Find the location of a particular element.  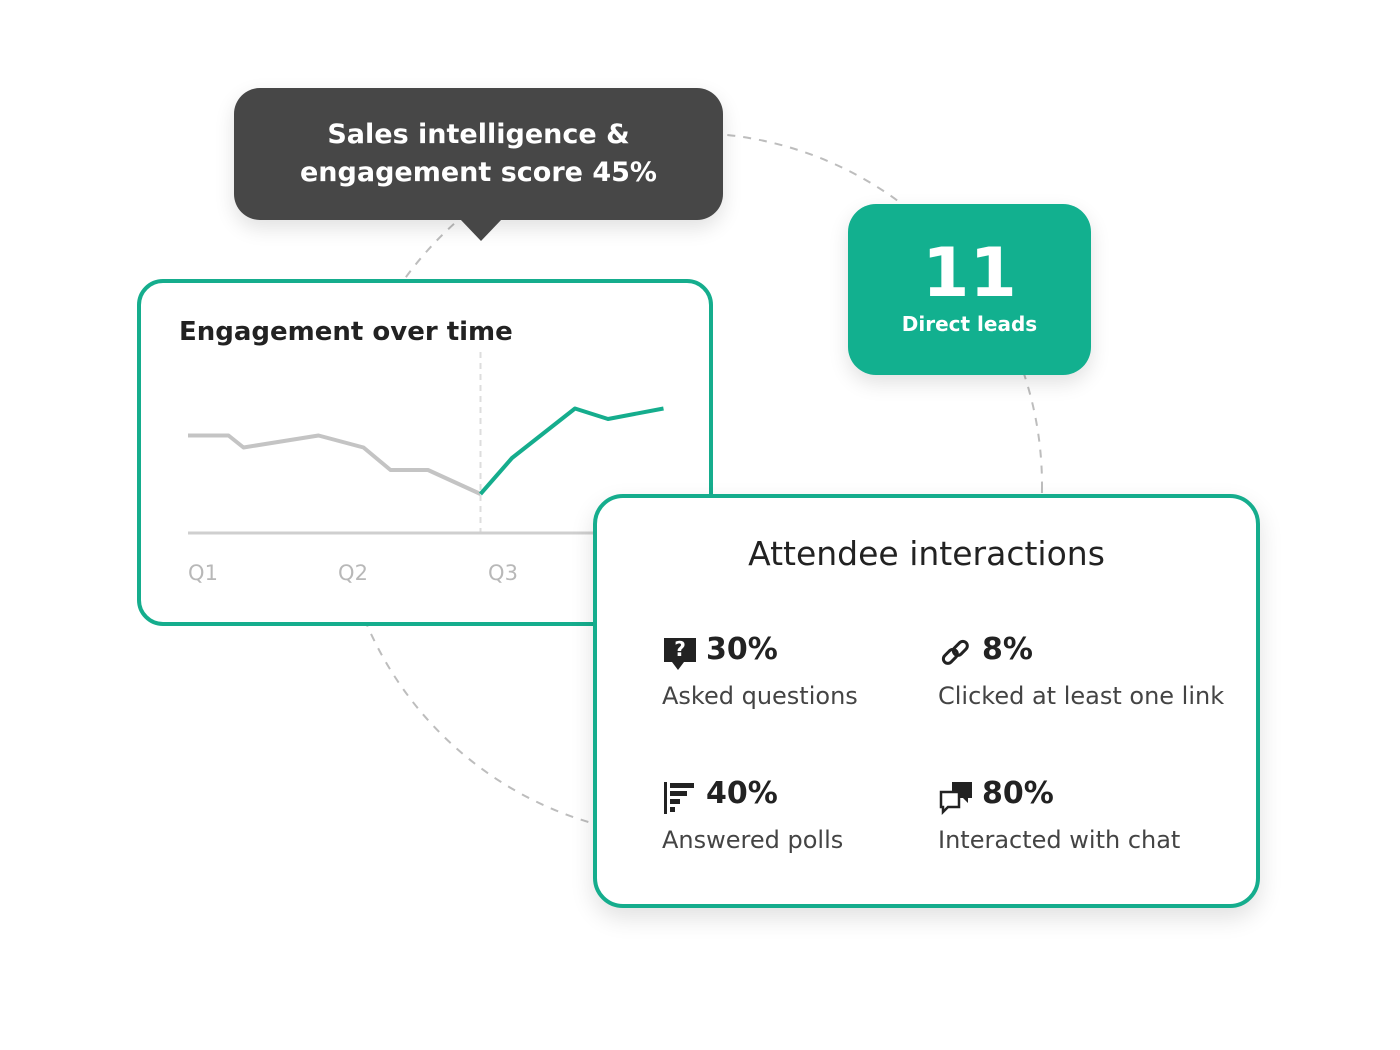

tooltip-arrow is located at coordinates (481, 230).